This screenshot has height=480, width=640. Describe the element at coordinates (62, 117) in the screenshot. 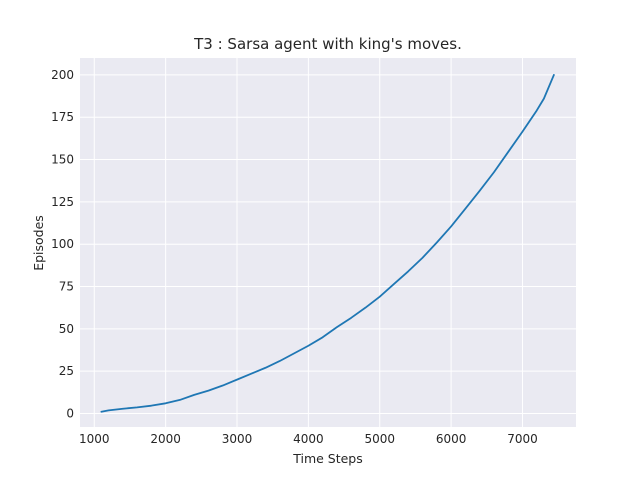

I see `y-tick-label: 175` at that location.